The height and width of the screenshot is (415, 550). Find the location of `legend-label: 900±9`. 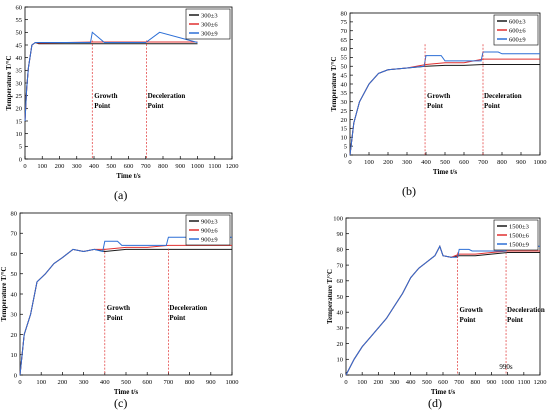

legend-label: 900±9 is located at coordinates (209, 240).